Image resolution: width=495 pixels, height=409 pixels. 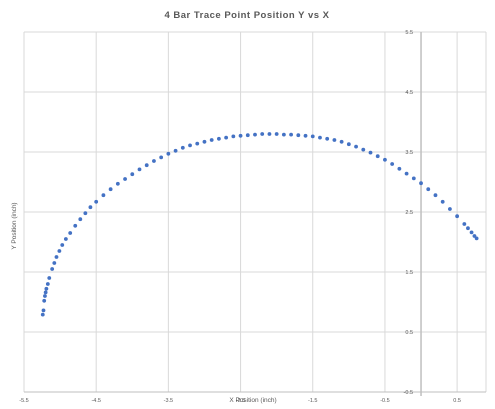 I want to click on x-axis-title: X Position (inch), so click(x=252, y=400).